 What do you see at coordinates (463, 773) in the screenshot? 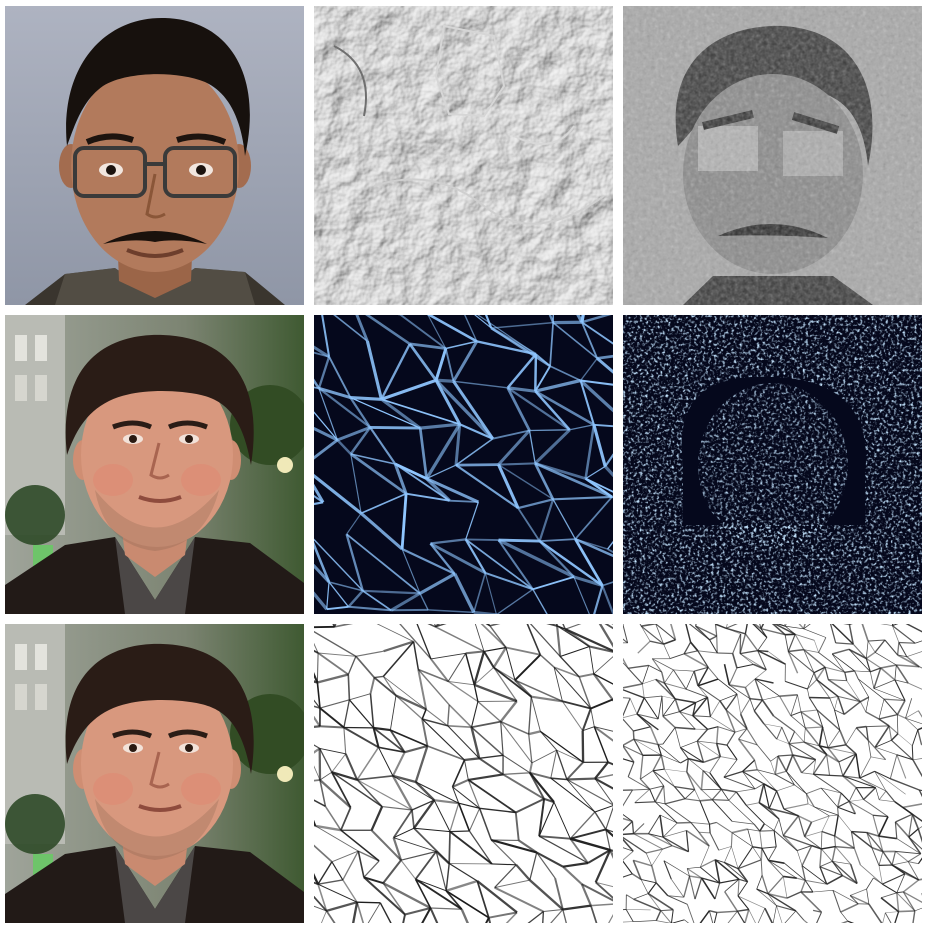
I see `style-texture-ink-cells` at bounding box center [463, 773].